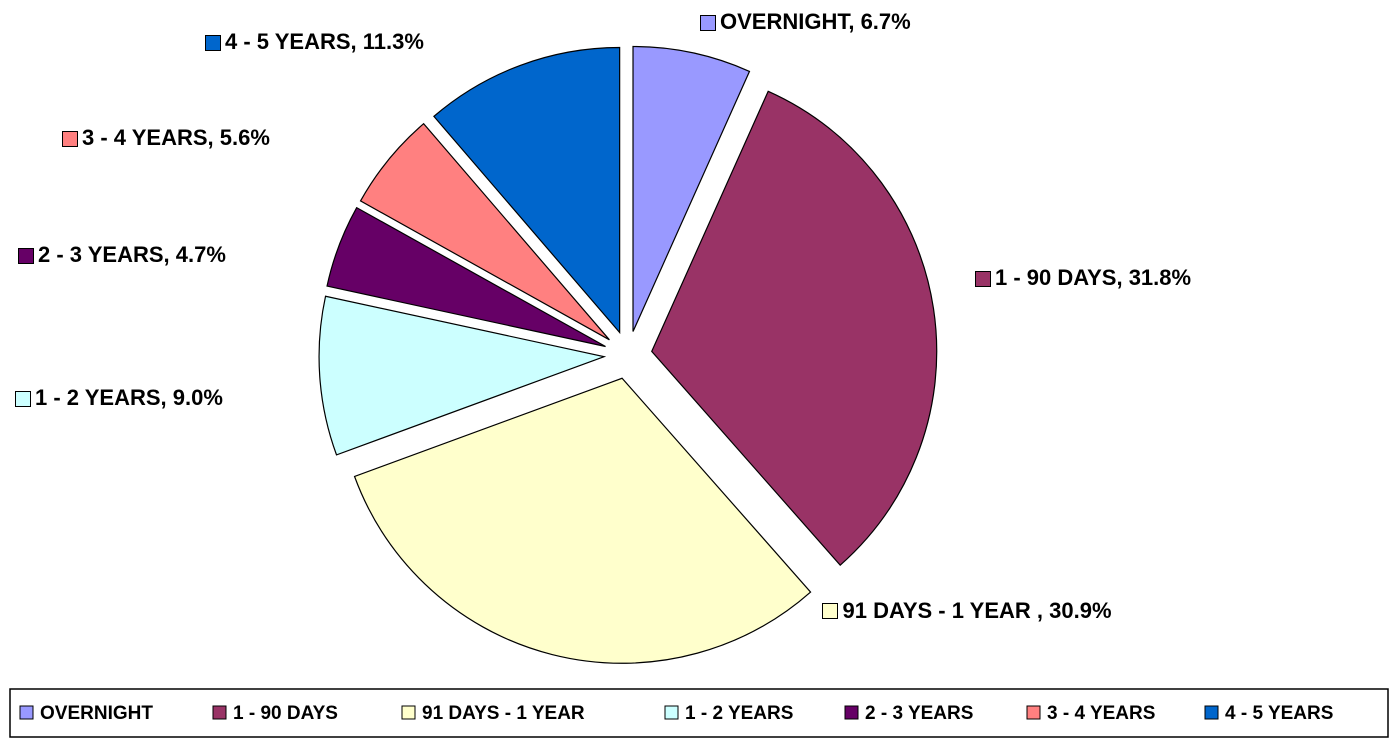  Describe the element at coordinates (129, 397) in the screenshot. I see `data-label: 1 - 2 YEARS, 9.0%` at that location.